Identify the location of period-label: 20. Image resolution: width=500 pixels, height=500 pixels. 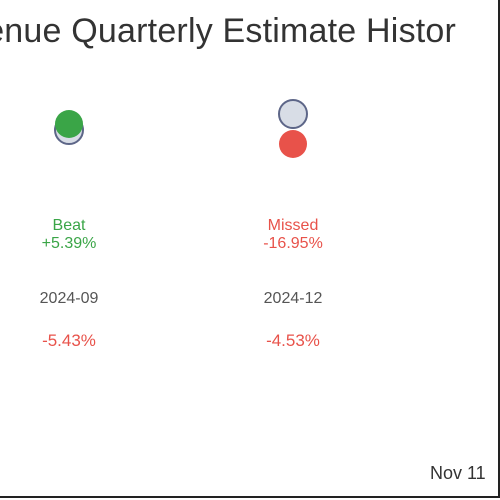
(467, 299).